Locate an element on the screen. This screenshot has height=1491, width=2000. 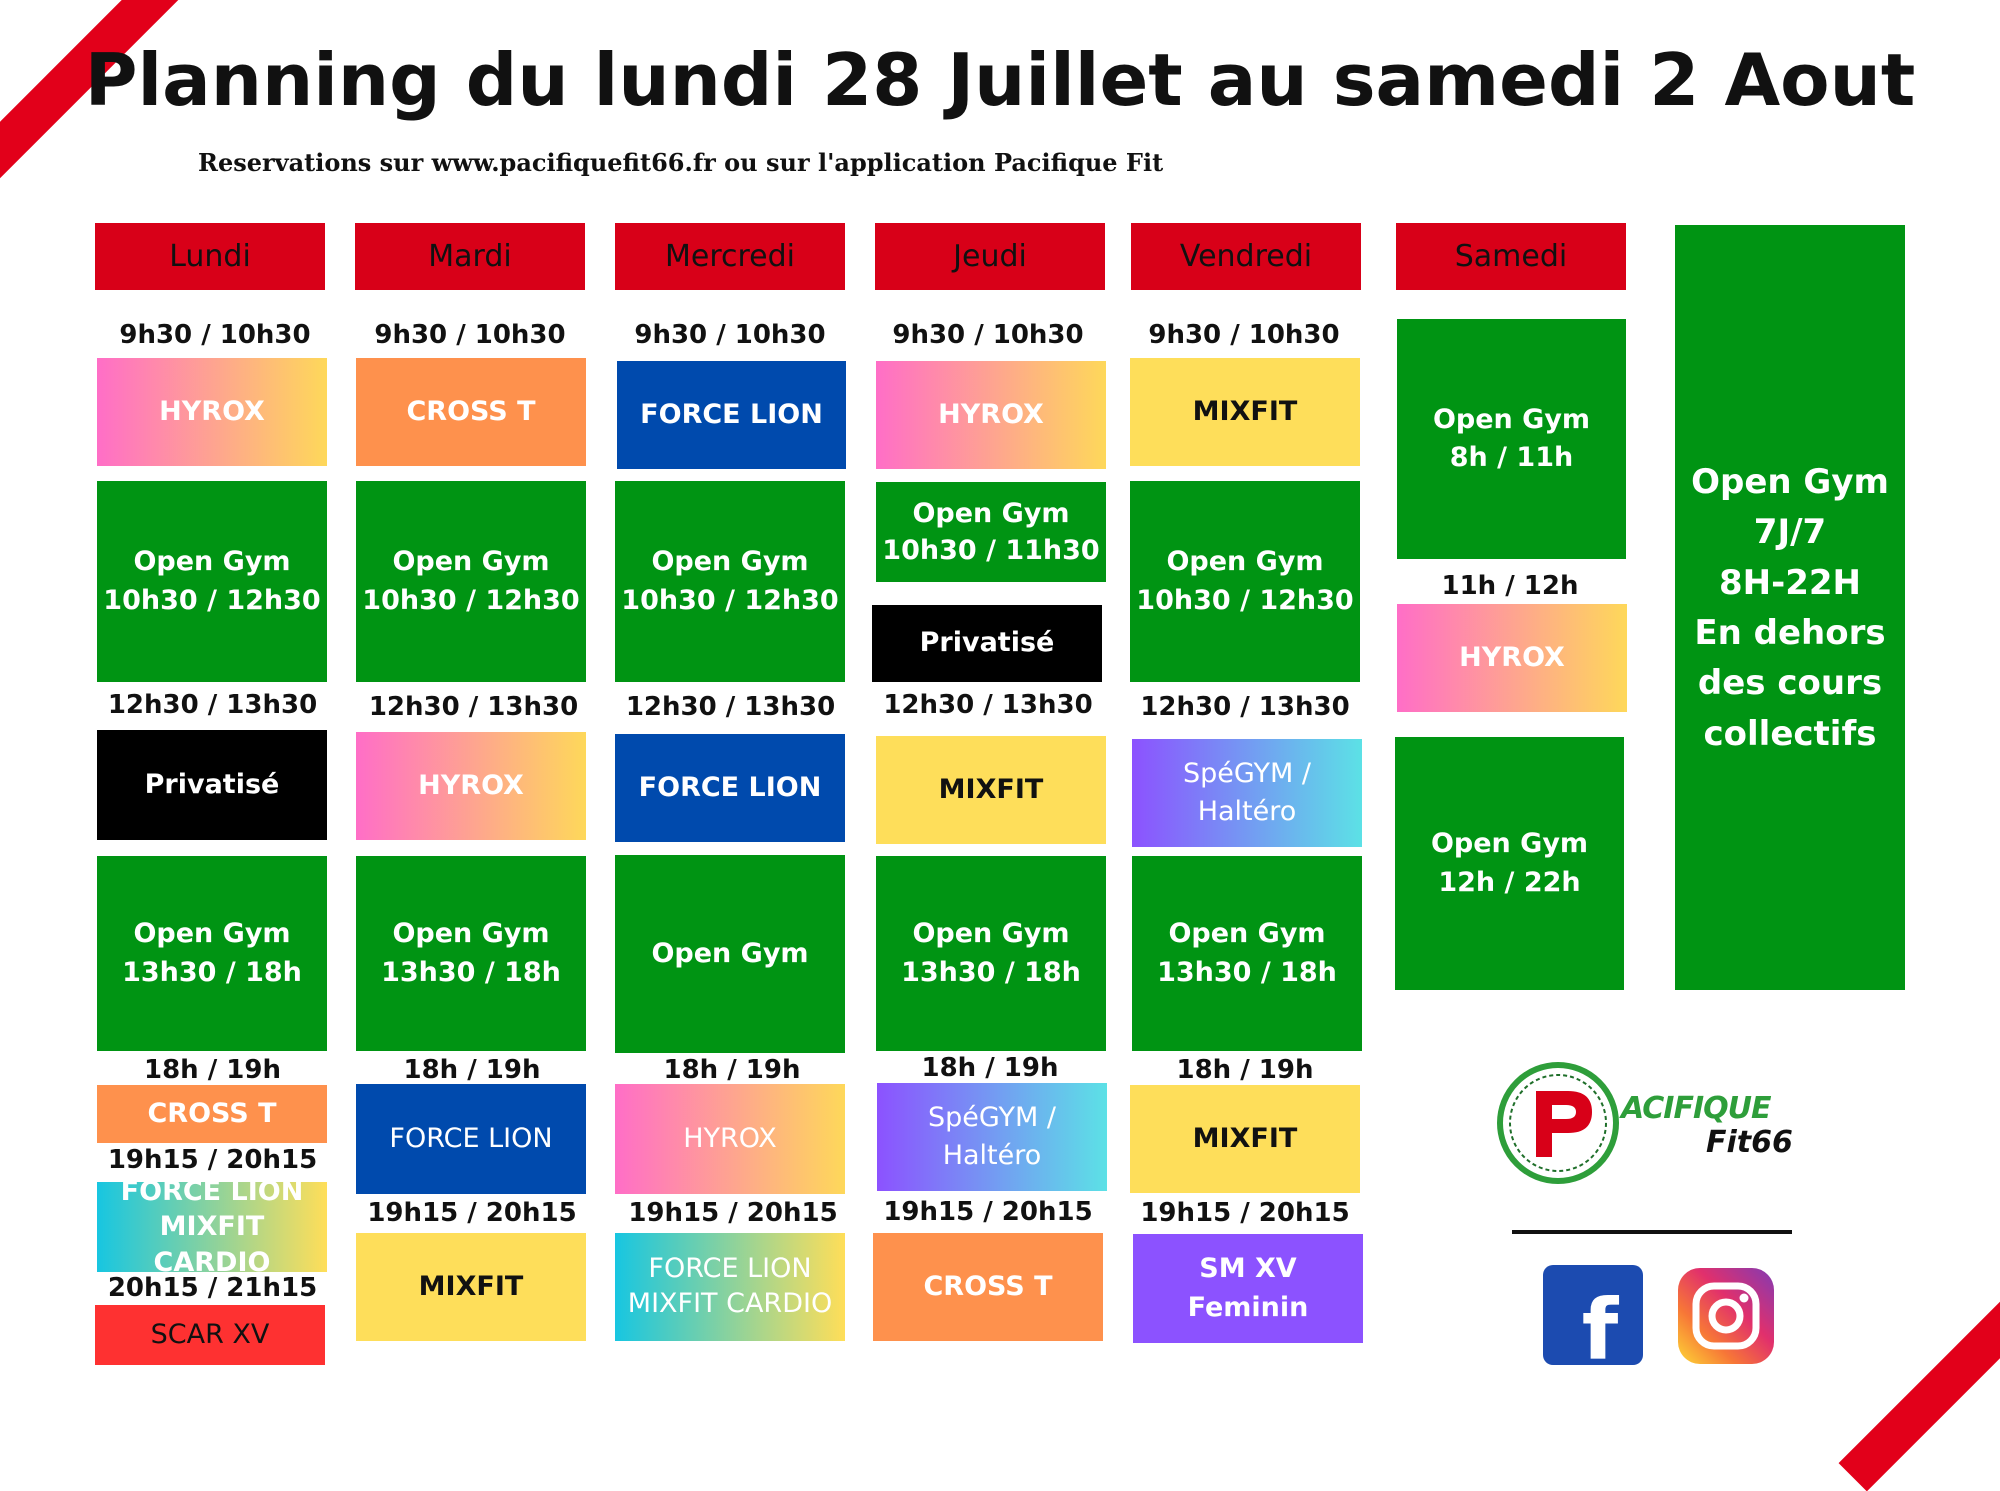
samedi-open-gym-afternoon: Open Gym 12h / 22h is located at coordinates (1509, 863).